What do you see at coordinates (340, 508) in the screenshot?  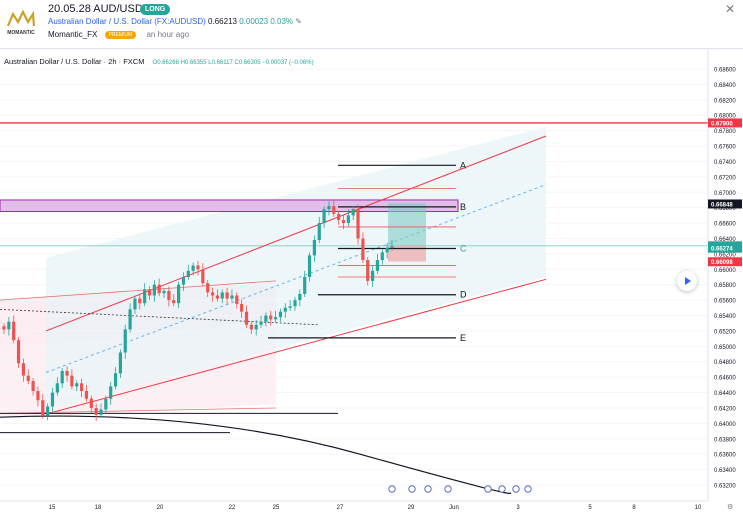 I see `x-tick-label: 27` at bounding box center [340, 508].